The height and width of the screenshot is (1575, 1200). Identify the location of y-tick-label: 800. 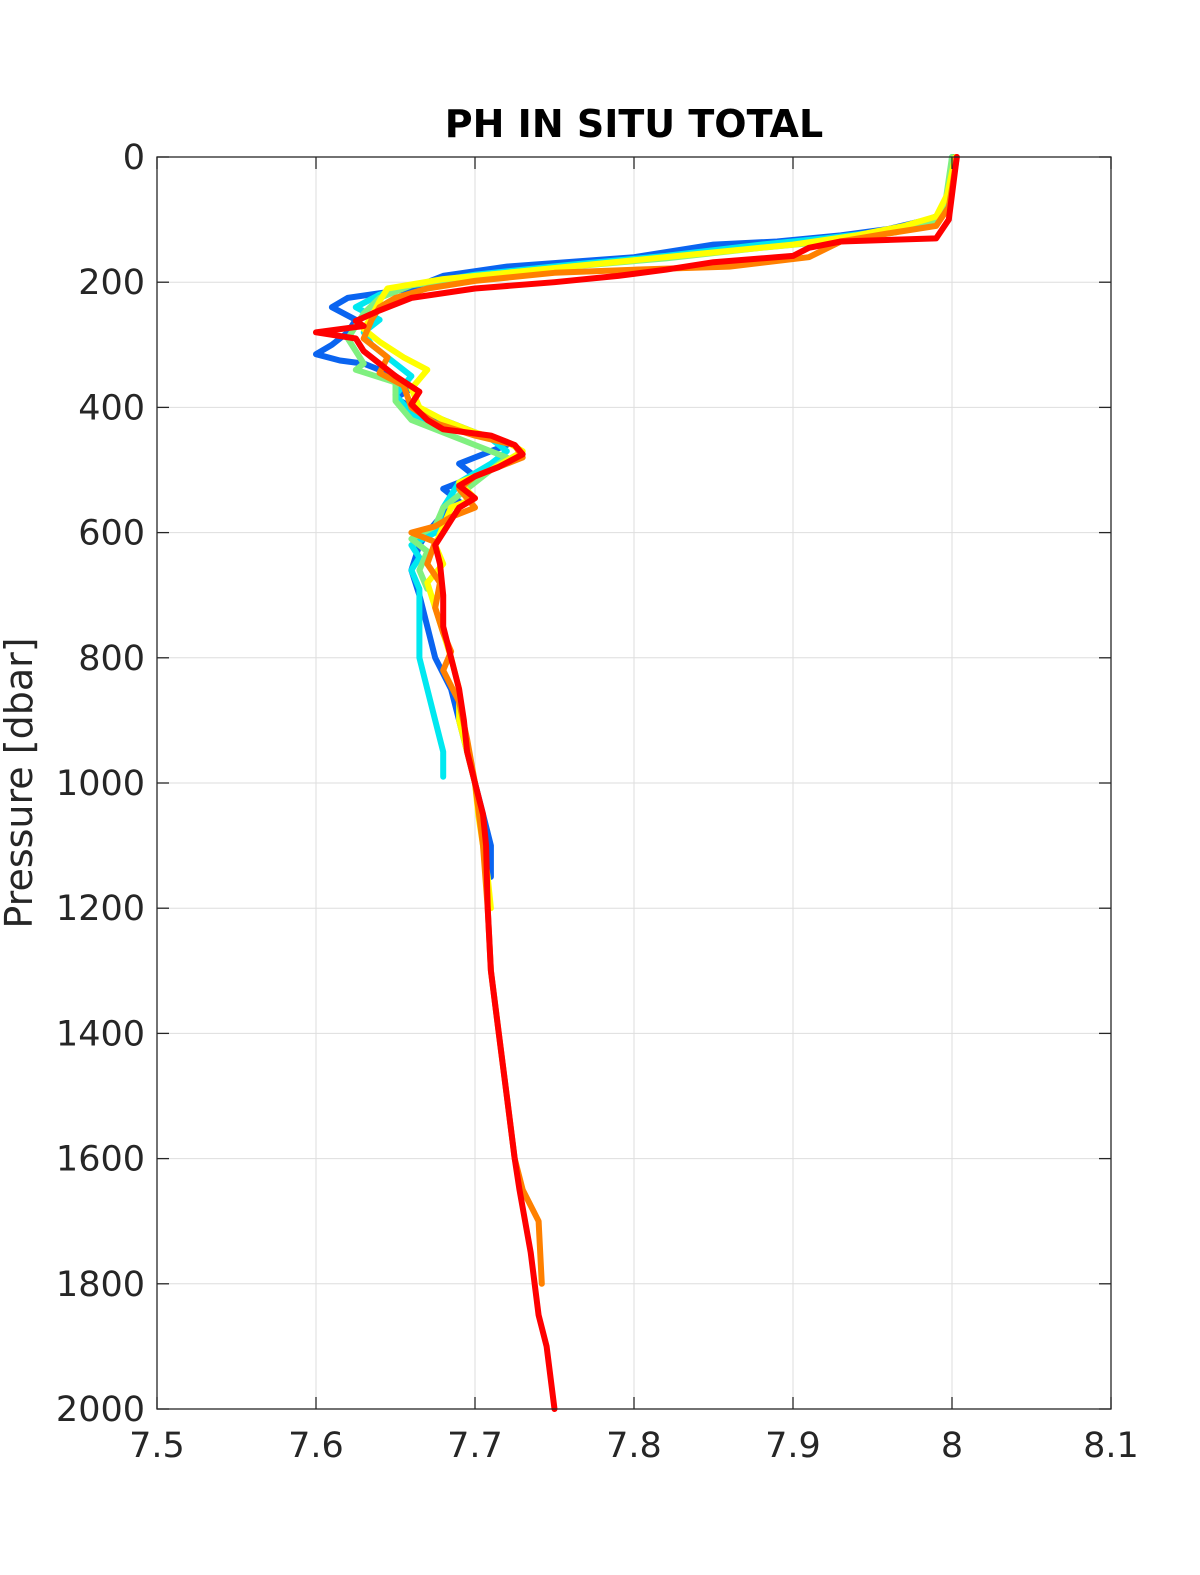
(111, 659).